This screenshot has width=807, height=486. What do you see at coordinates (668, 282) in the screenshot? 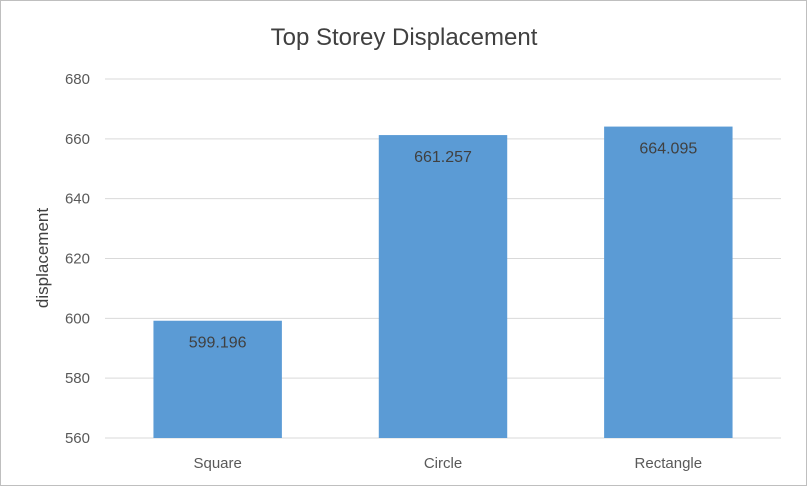
I see `bar-rectangle` at bounding box center [668, 282].